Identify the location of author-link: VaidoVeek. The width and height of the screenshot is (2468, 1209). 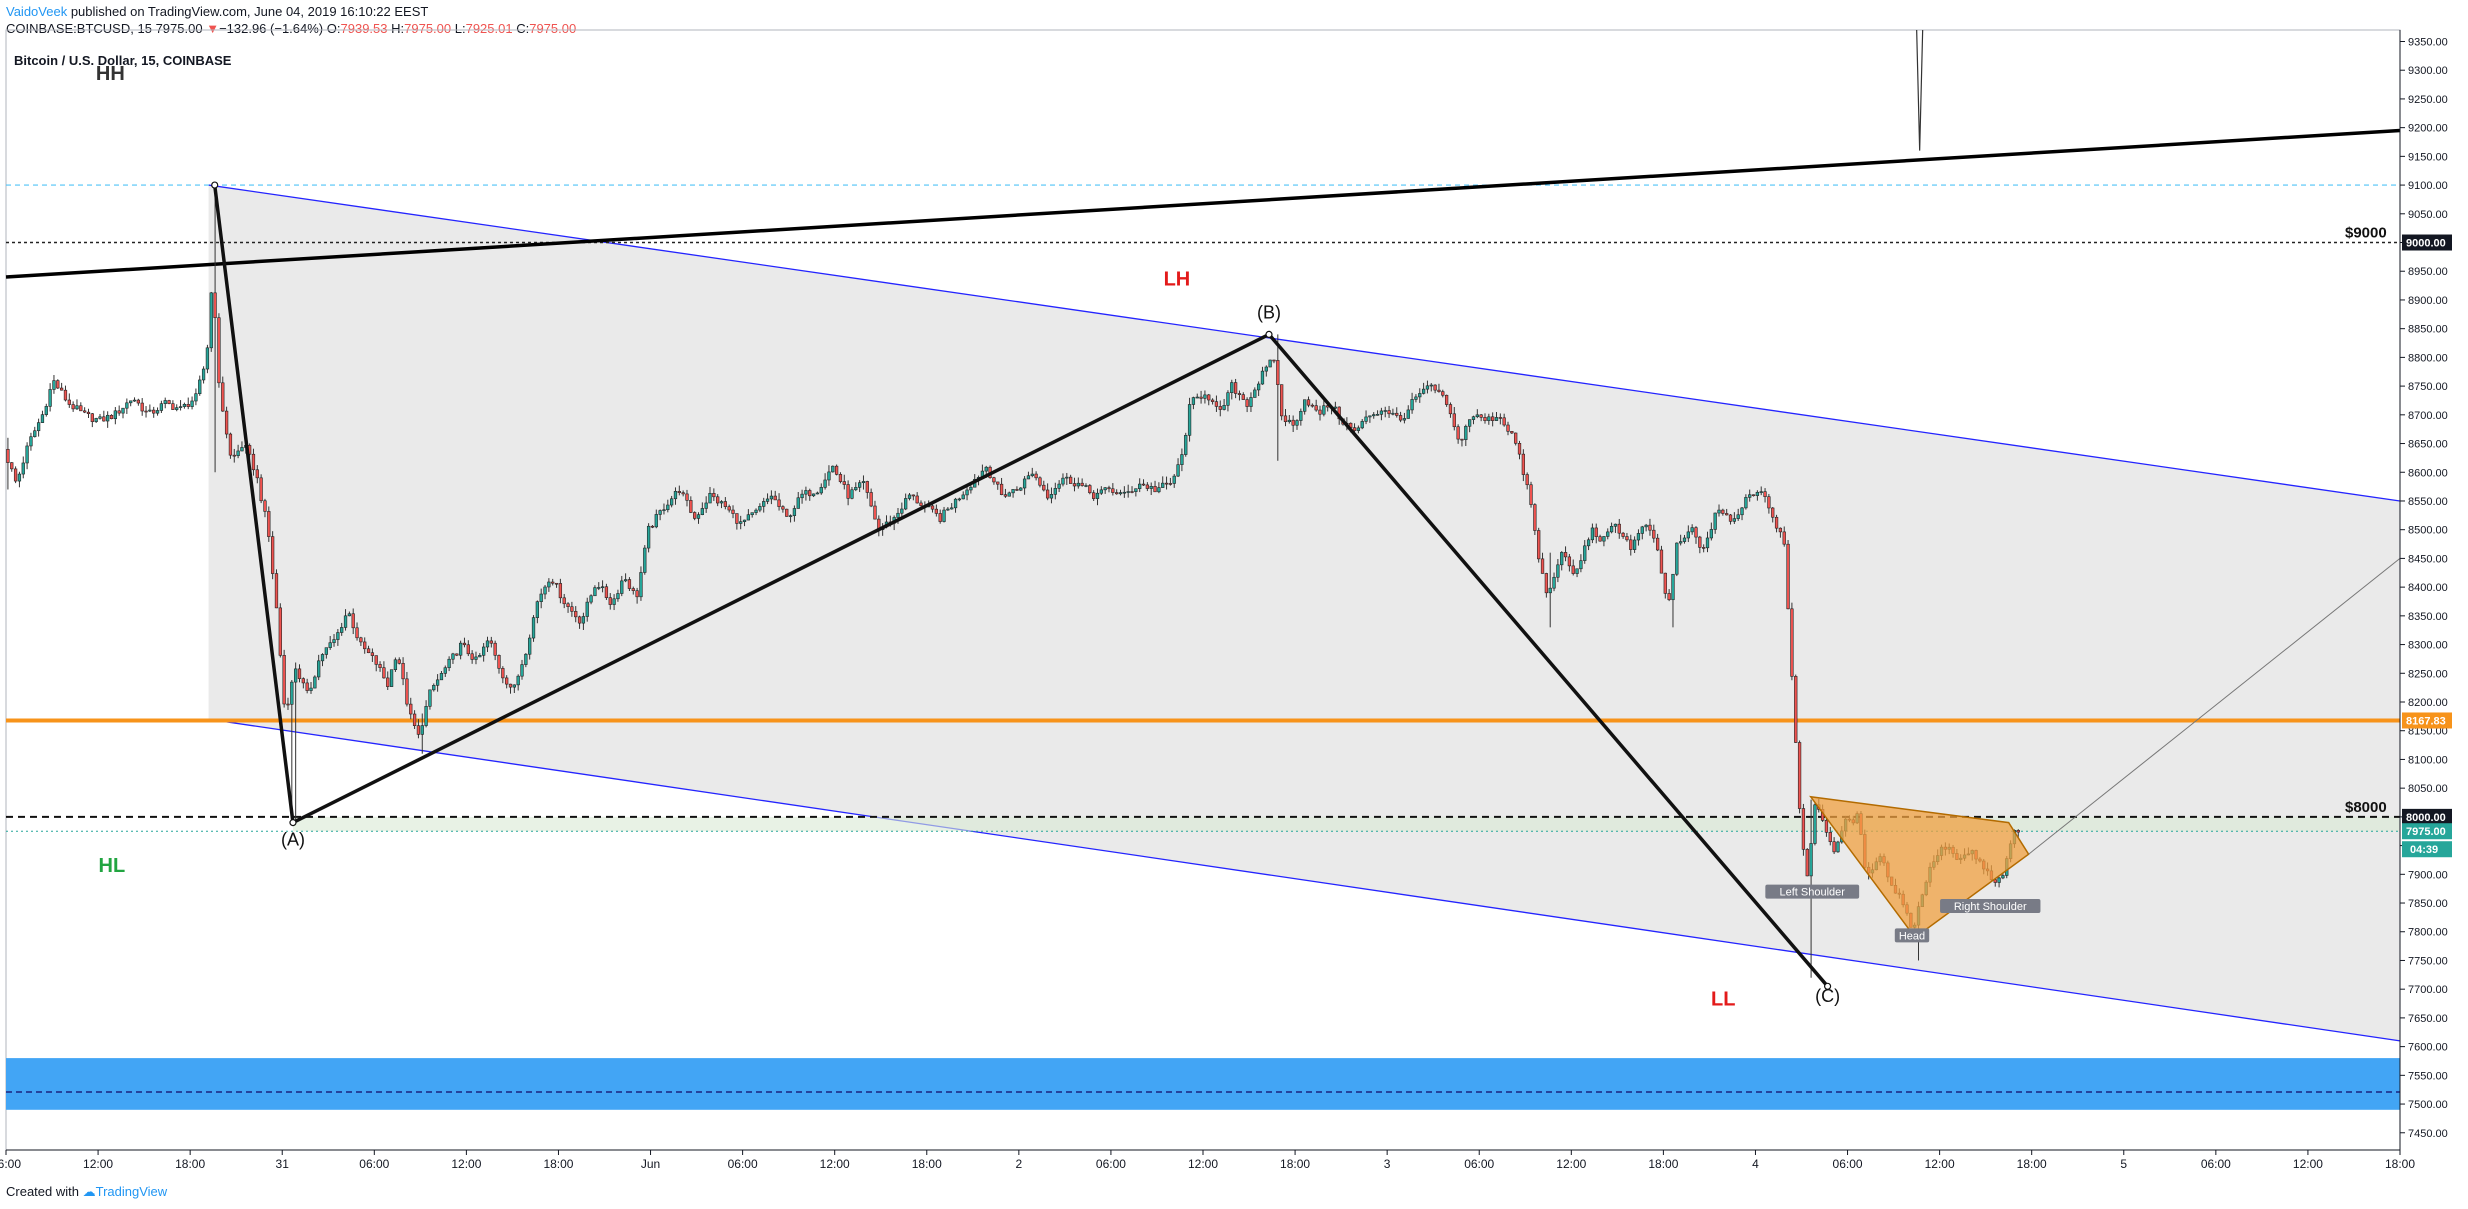
(37, 11).